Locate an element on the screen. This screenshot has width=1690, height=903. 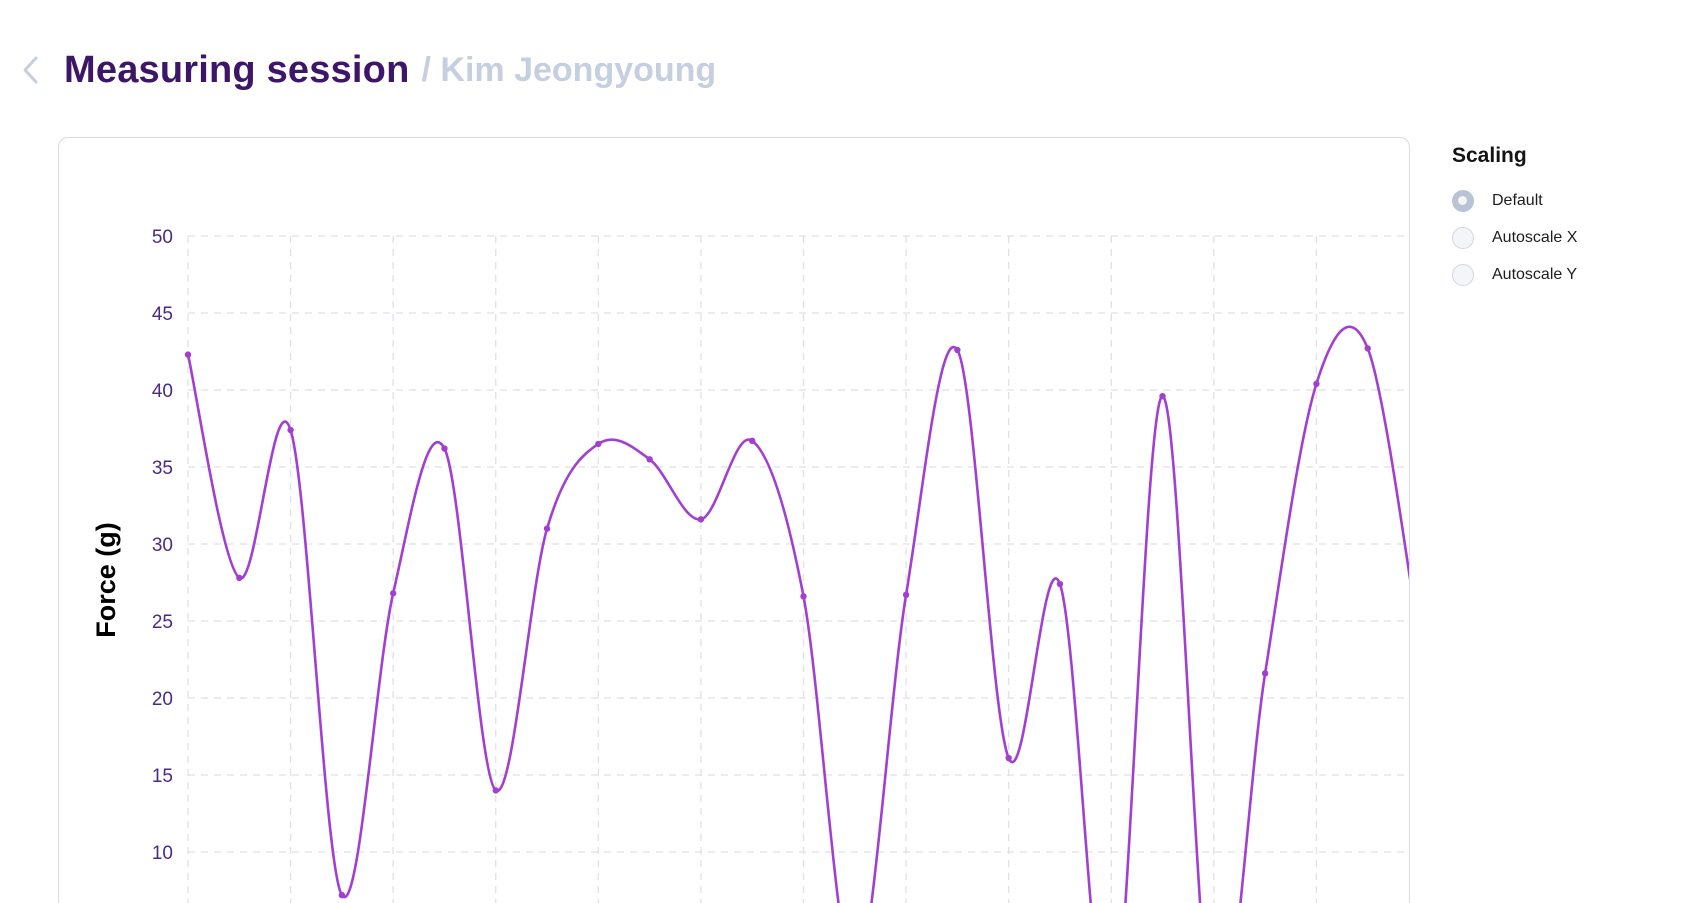
page-header: Measuring session / Kim Jeongyoung is located at coordinates (365, 70).